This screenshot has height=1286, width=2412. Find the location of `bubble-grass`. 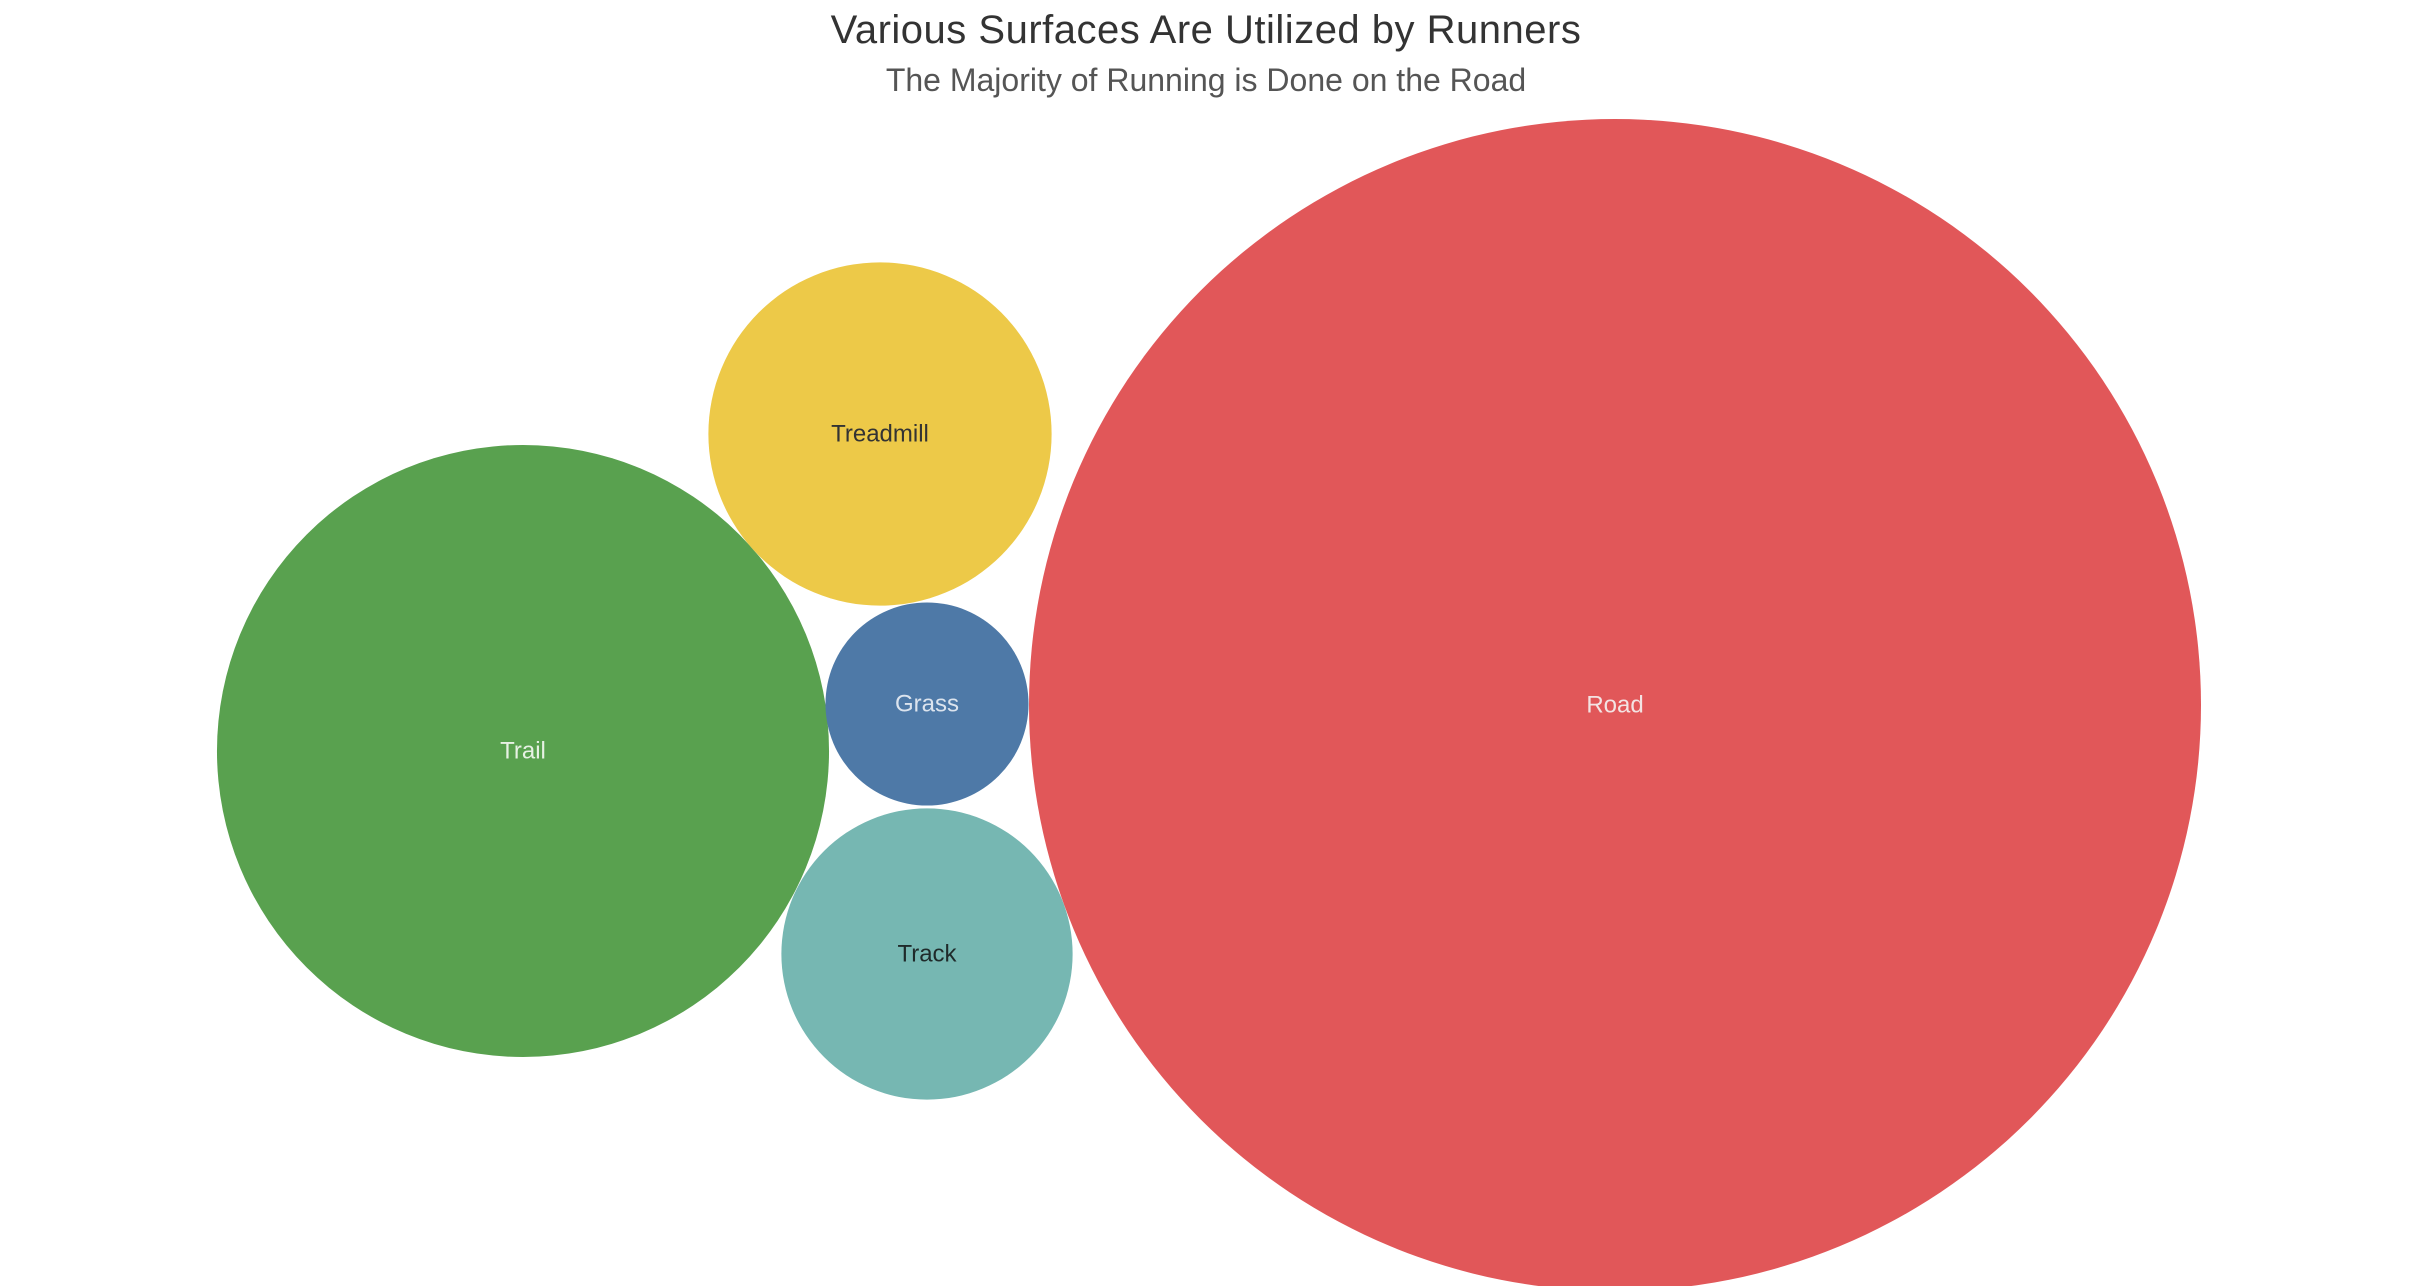

bubble-grass is located at coordinates (927, 704).